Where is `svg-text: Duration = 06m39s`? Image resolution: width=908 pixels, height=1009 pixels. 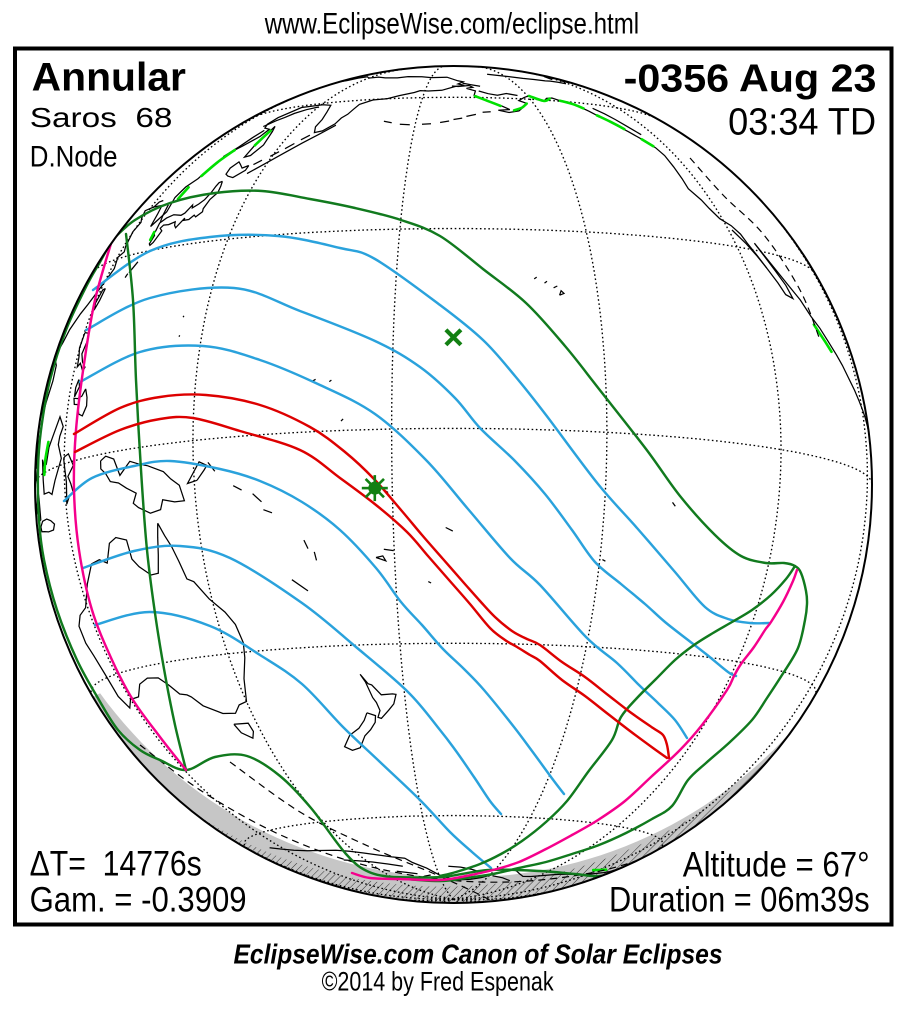
svg-text: Duration = 06m39s is located at coordinates (739, 900).